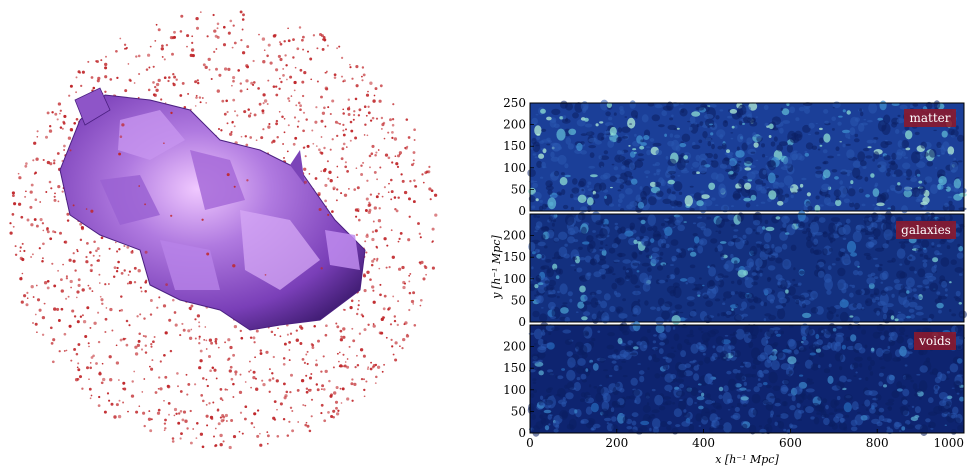 This screenshot has height=468, width=974. I want to click on panel-label-matter: matter, so click(929, 118).